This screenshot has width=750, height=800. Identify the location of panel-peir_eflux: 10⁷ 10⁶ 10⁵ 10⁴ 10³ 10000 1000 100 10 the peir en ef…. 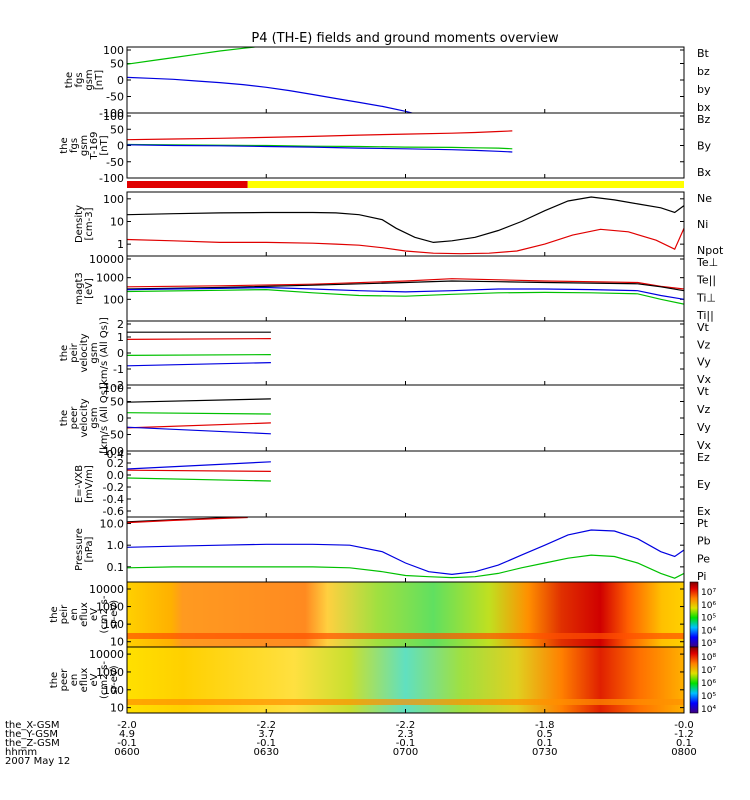
(382, 615).